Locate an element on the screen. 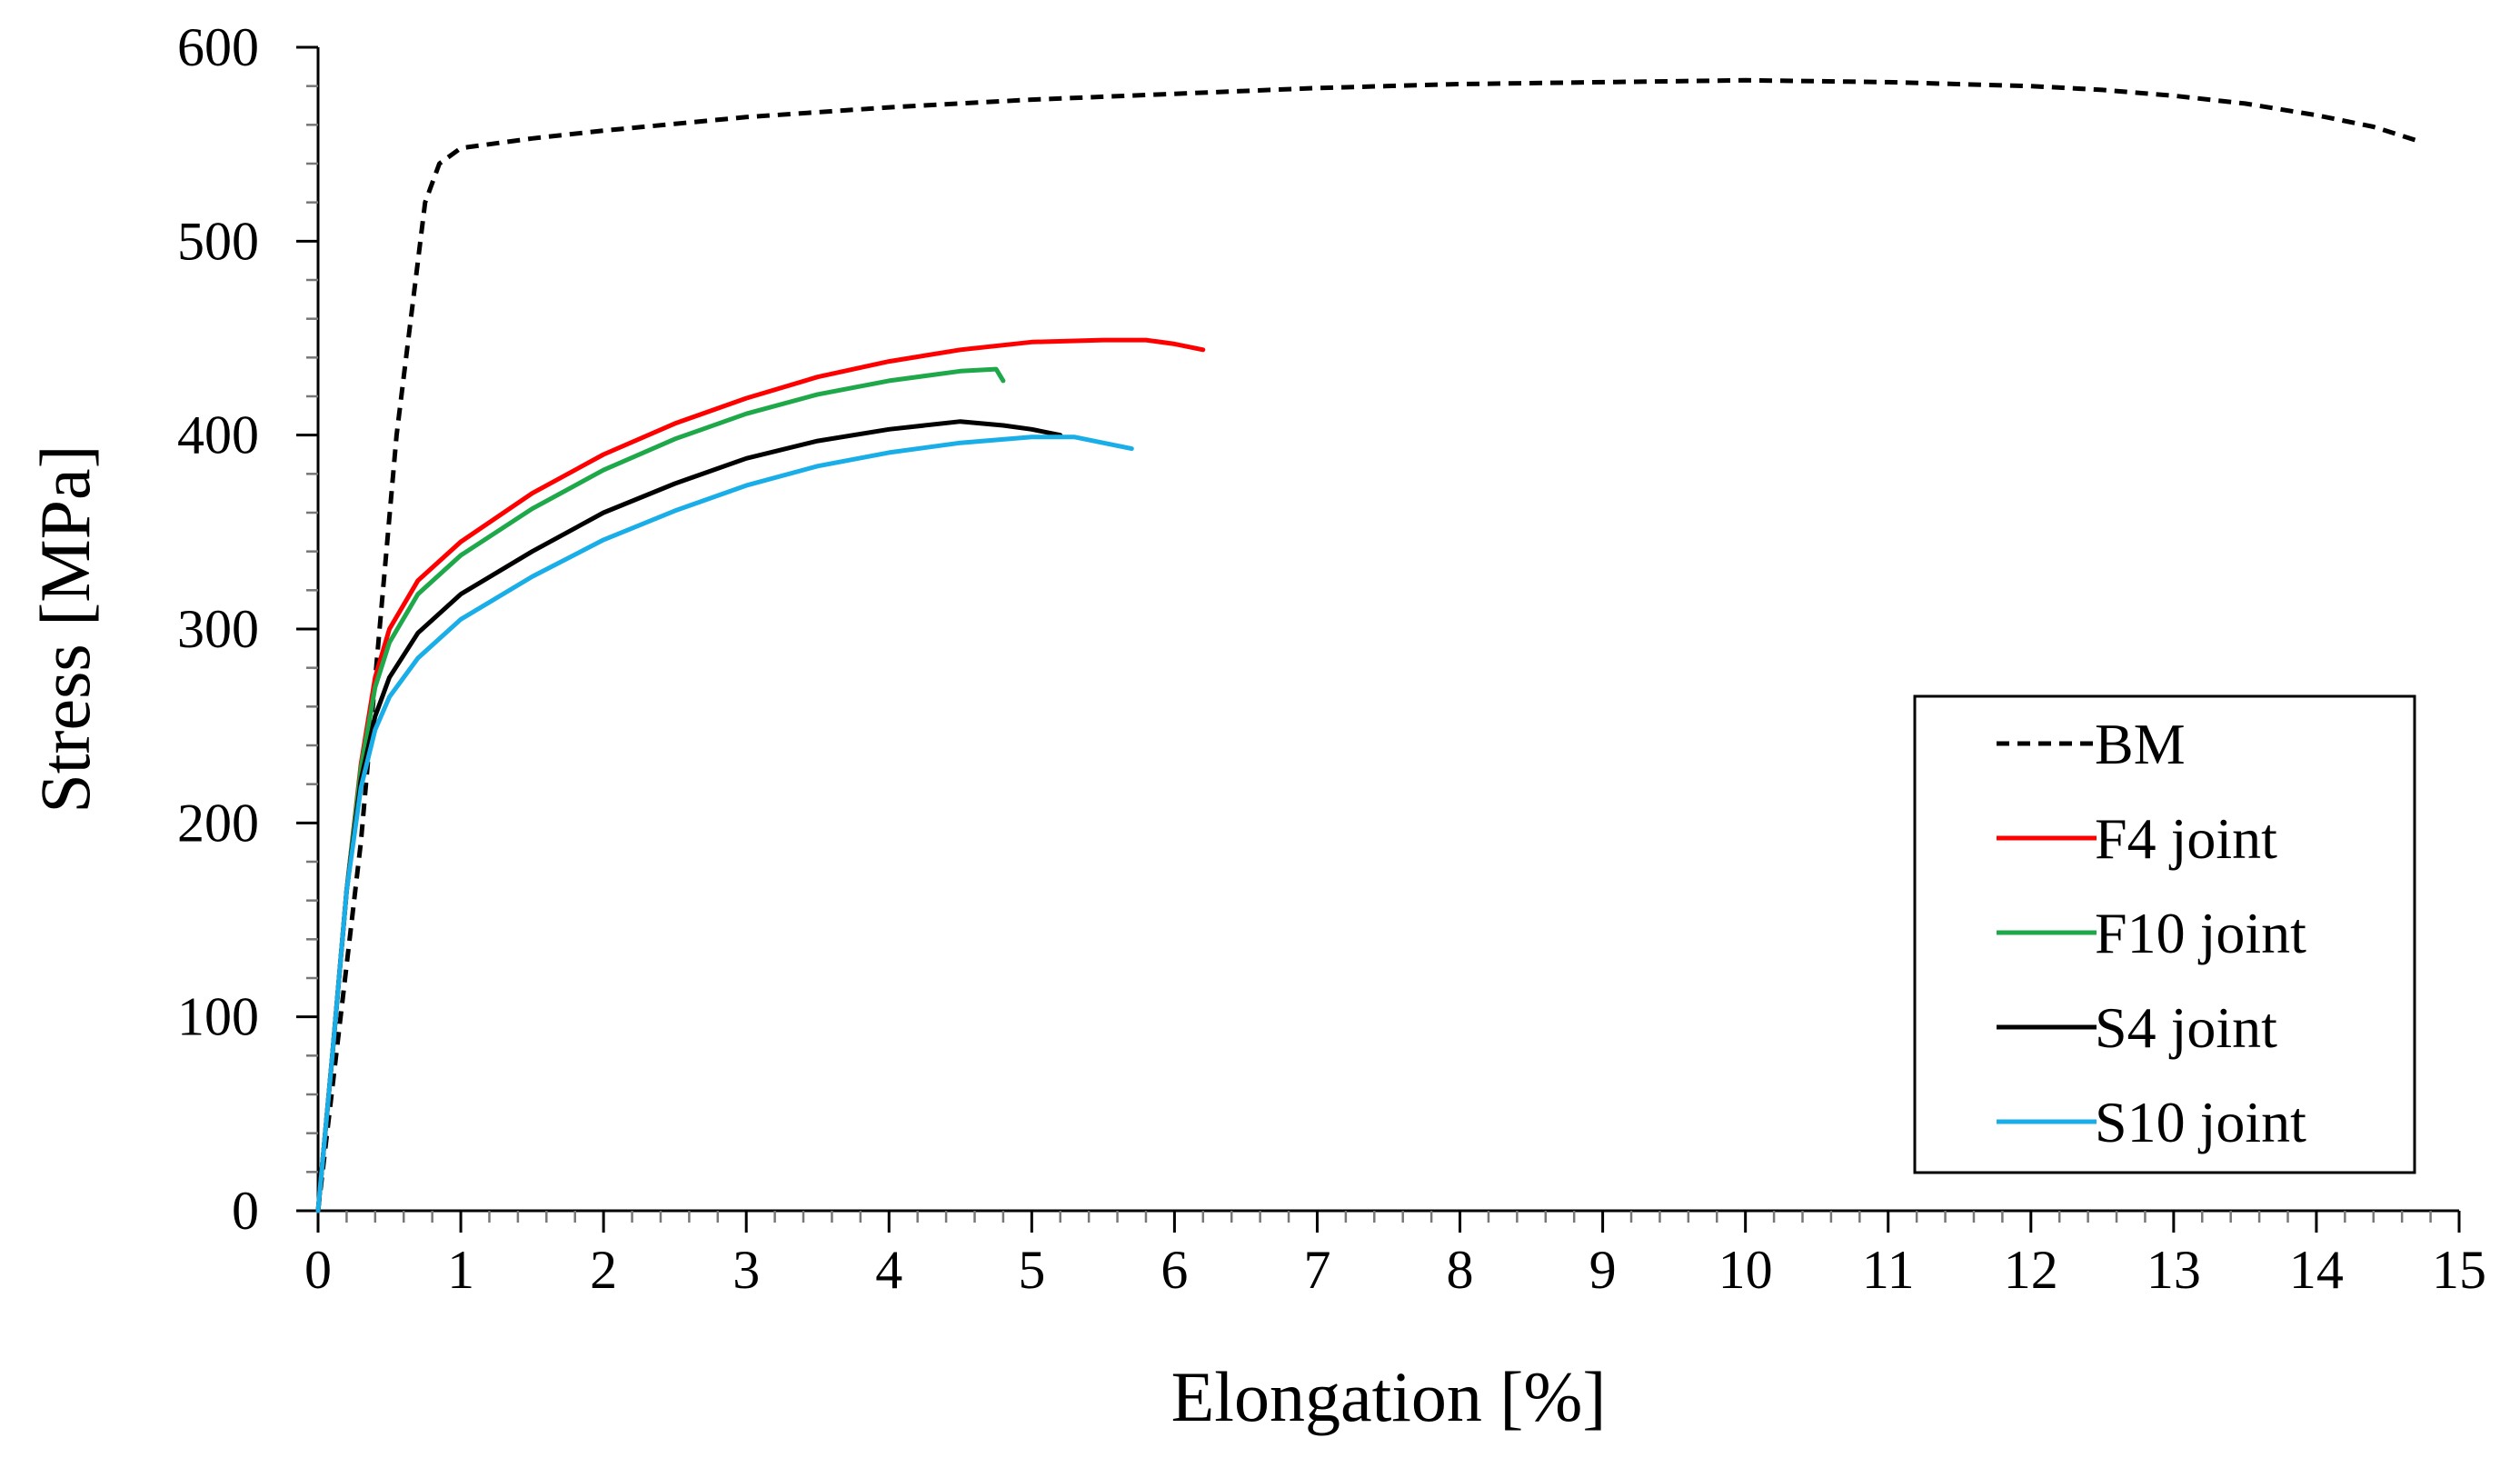  x-tick-label: 5 is located at coordinates (1031, 1270).